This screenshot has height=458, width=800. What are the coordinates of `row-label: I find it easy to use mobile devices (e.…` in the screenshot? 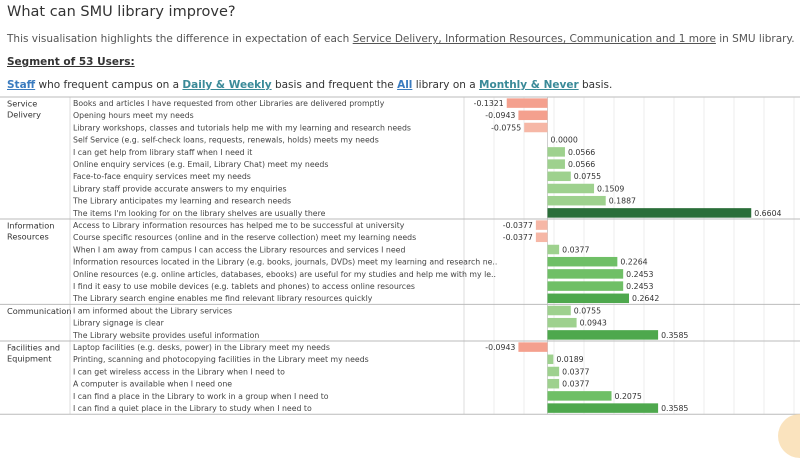 It's located at (244, 286).